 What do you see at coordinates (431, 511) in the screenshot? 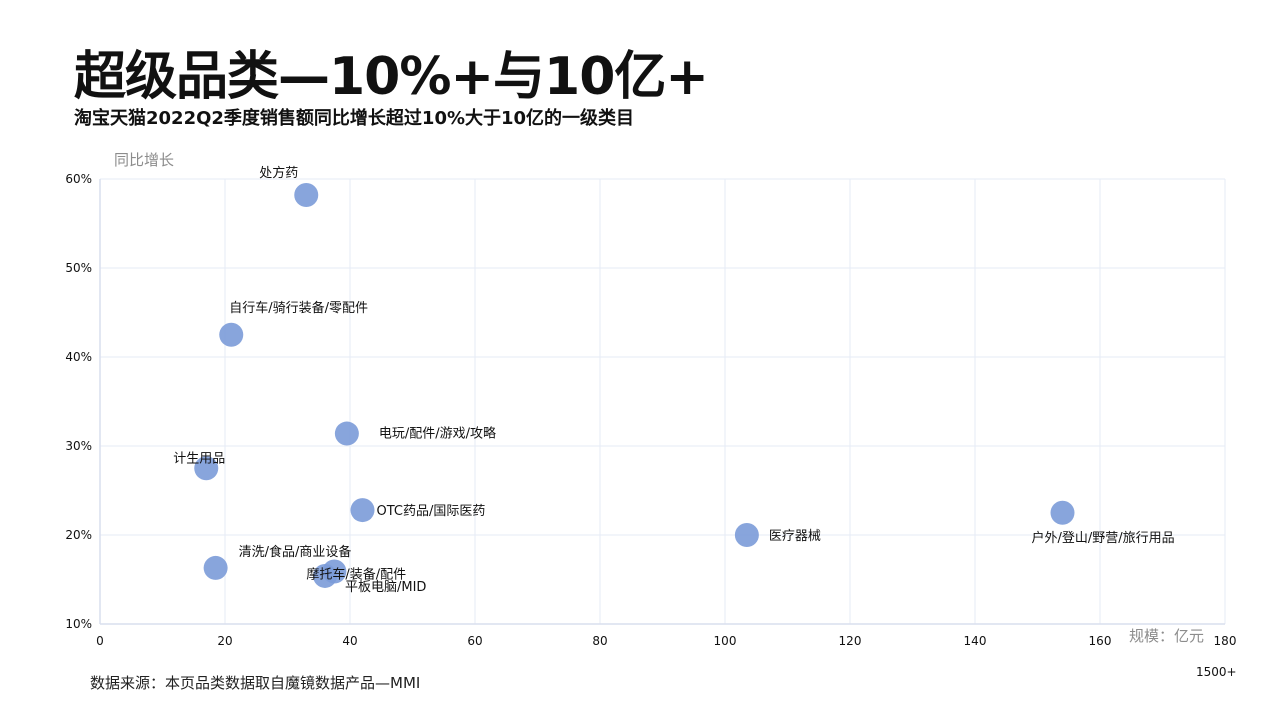
I see `data-point-label: OTC药品/国际医药` at bounding box center [431, 511].